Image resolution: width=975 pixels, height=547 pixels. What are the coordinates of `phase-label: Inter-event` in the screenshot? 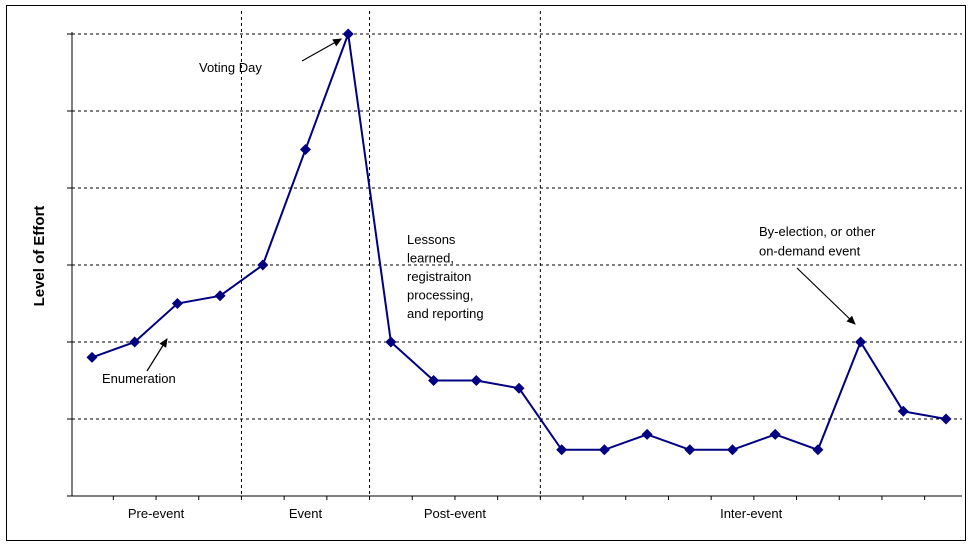 It's located at (751, 513).